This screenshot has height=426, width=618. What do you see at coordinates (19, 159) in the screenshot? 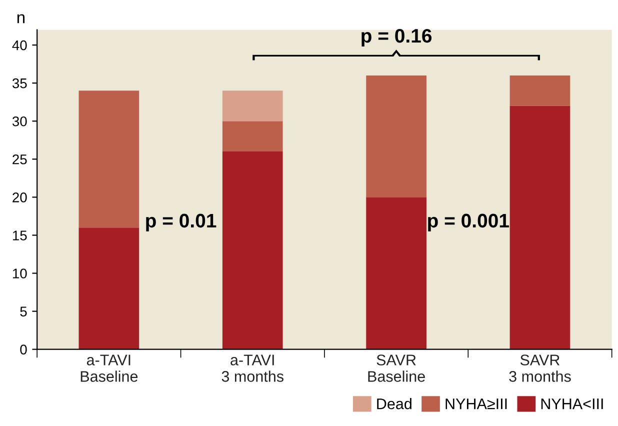
I see `y-tick-label: 25` at bounding box center [19, 159].